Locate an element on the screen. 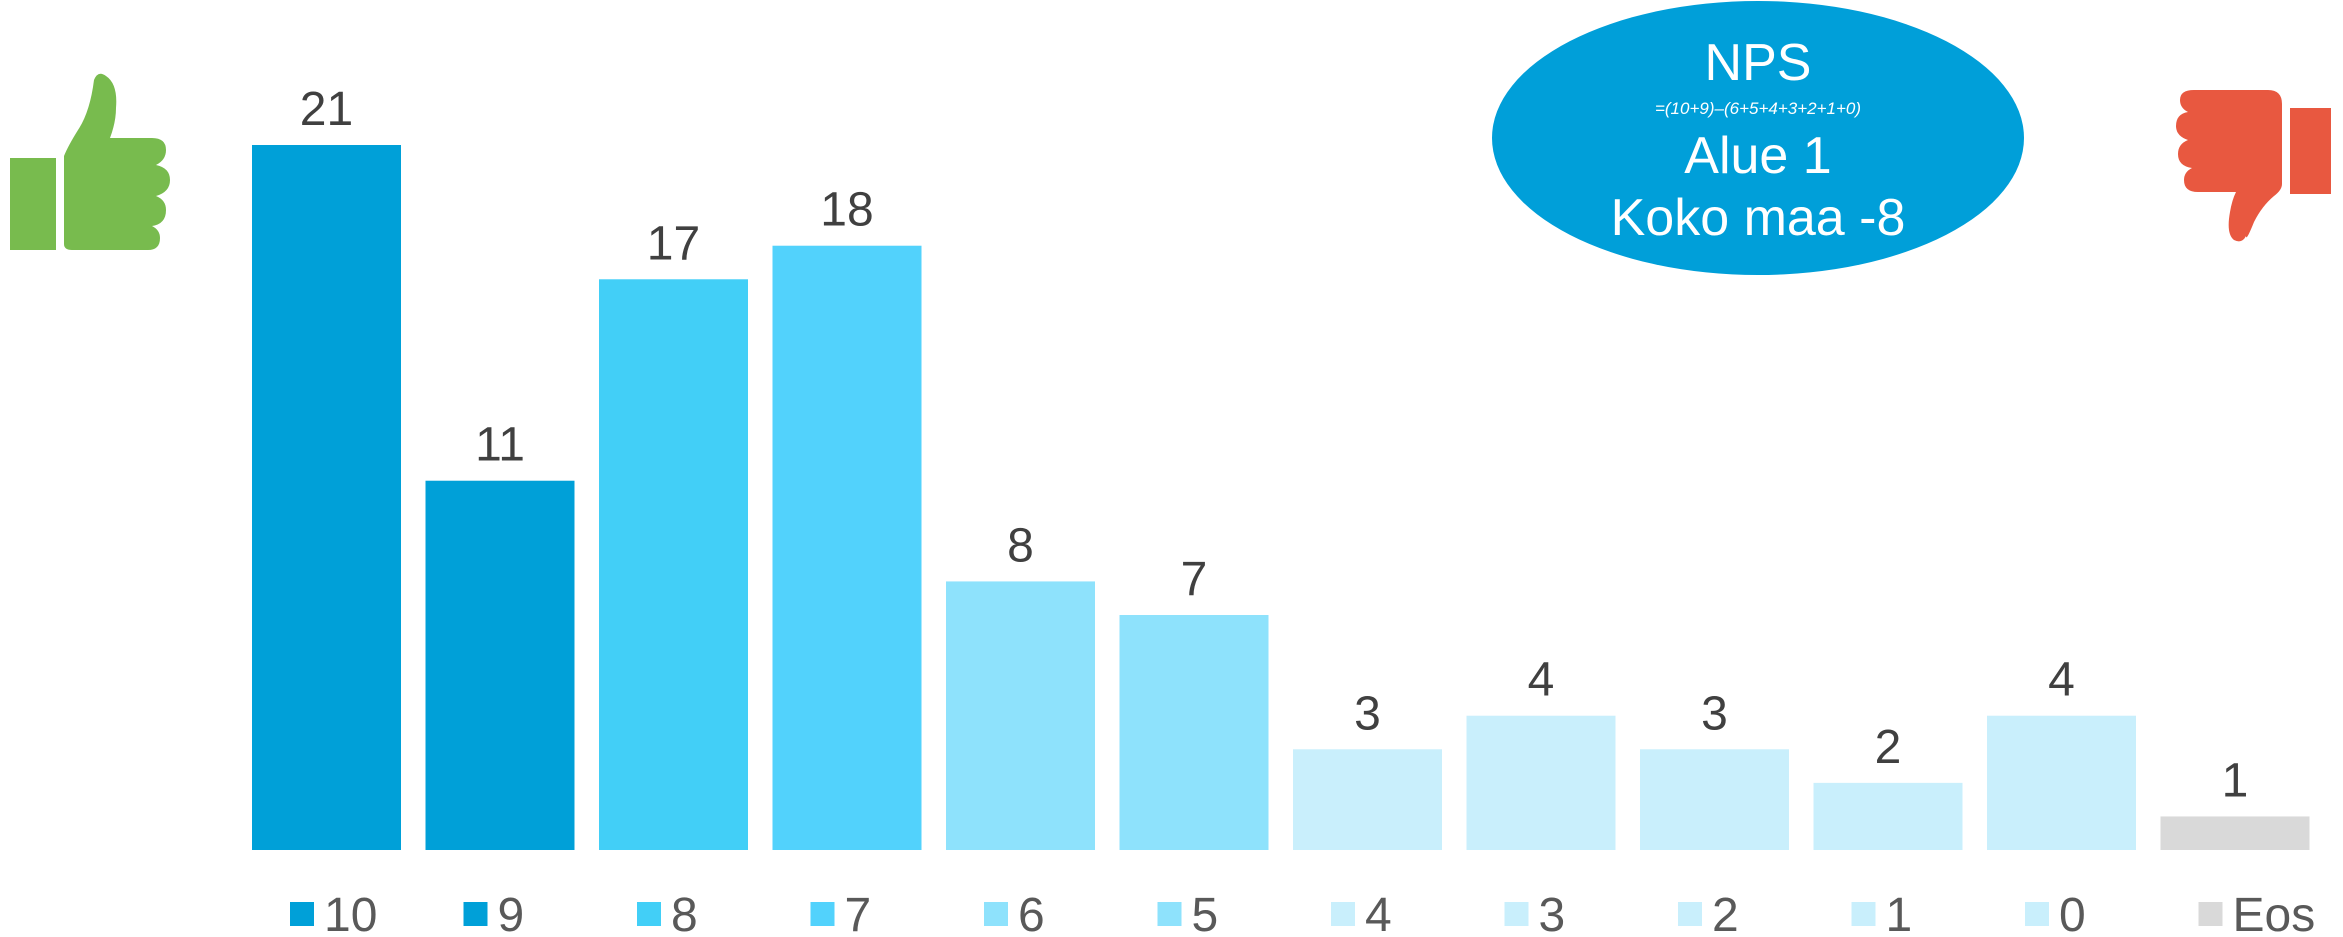 The height and width of the screenshot is (937, 2343). bar-Eos is located at coordinates (2235, 833).